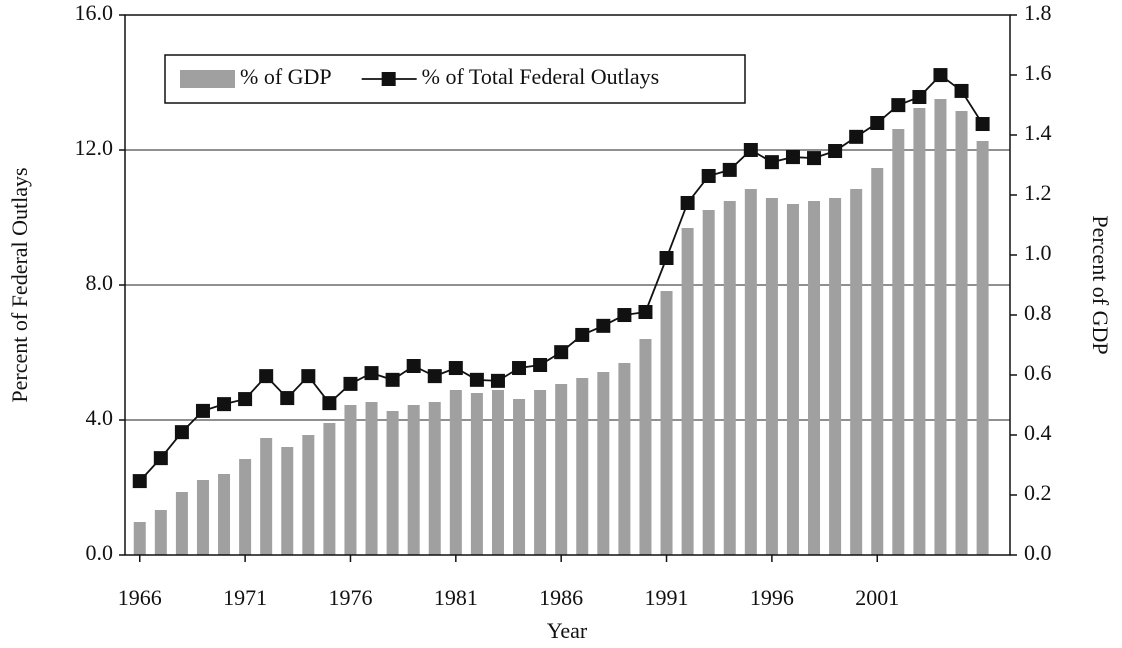 Image resolution: width=1122 pixels, height=648 pixels. I want to click on y2-tick-label: 1.0, so click(1038, 252).